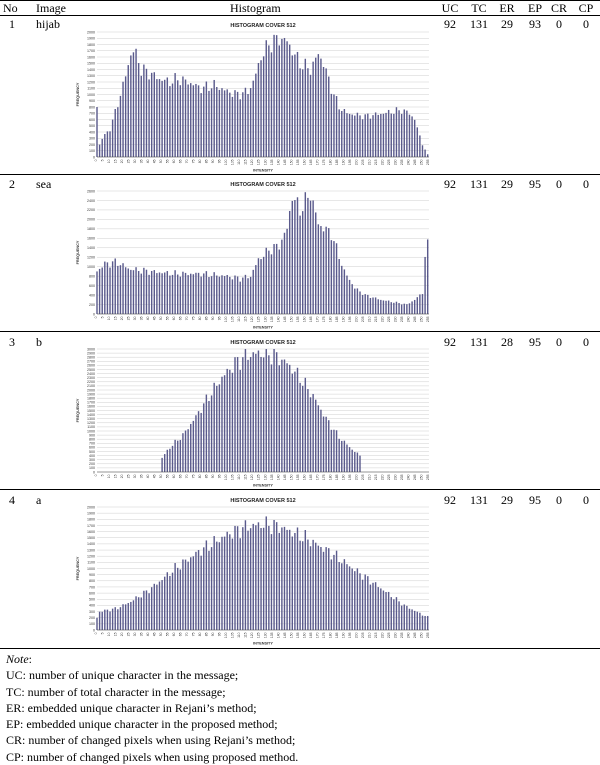  Describe the element at coordinates (337, 635) in the screenshot. I see `x-tick-label: 185` at that location.